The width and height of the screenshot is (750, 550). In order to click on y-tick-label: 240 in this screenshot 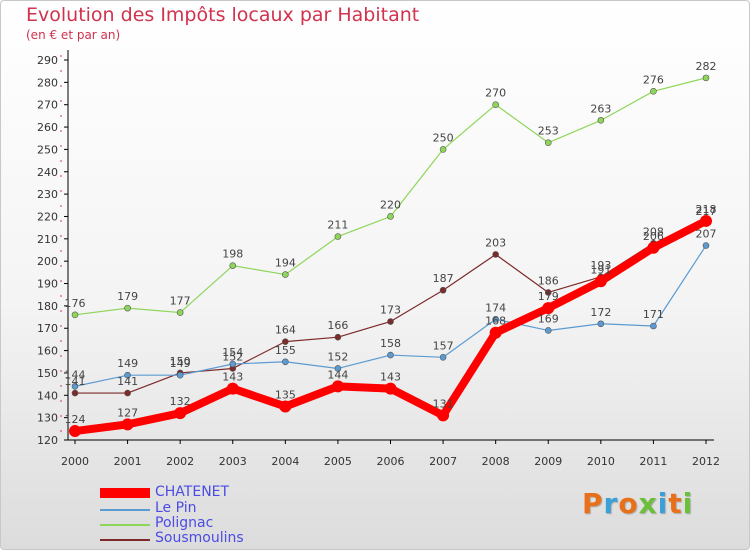, I will do `click(47, 172)`.